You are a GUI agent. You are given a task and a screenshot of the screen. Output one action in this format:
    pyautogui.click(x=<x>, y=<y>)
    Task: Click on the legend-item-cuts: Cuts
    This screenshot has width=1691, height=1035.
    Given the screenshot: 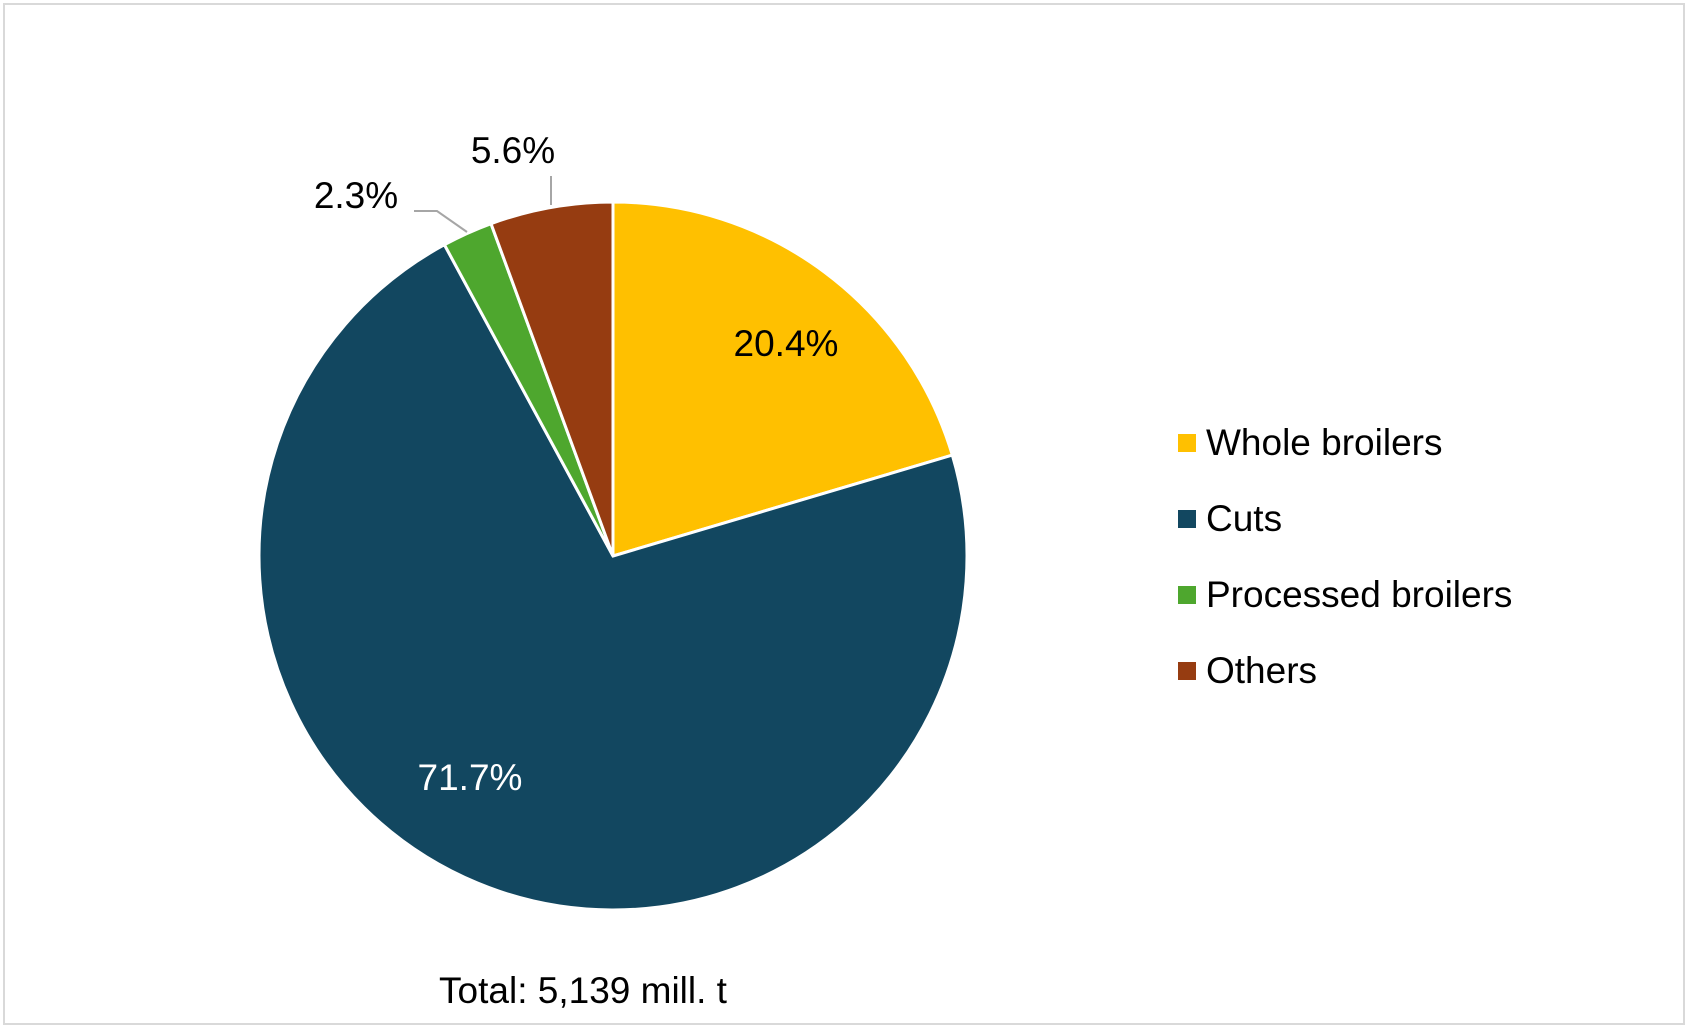 What is the action you would take?
    pyautogui.click(x=1345, y=519)
    